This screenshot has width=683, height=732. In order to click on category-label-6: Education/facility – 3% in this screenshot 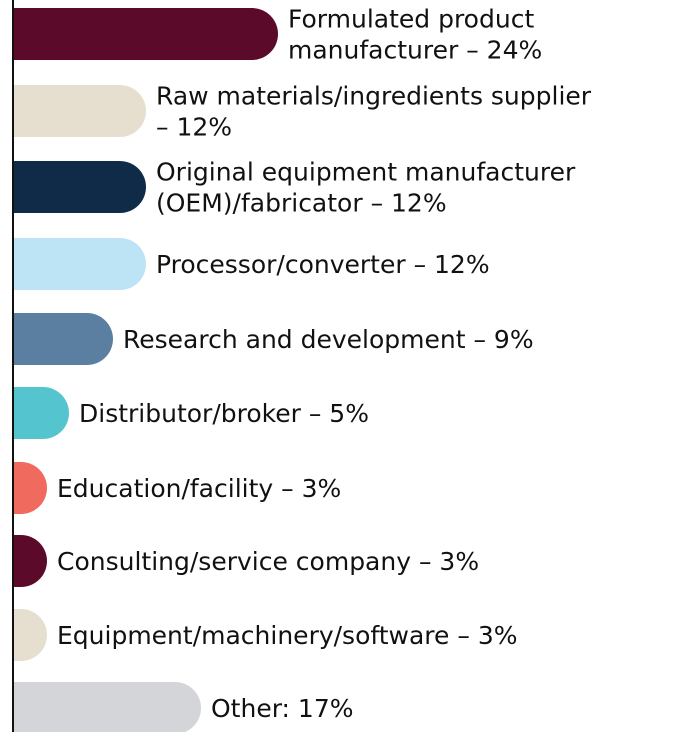, I will do `click(199, 488)`.